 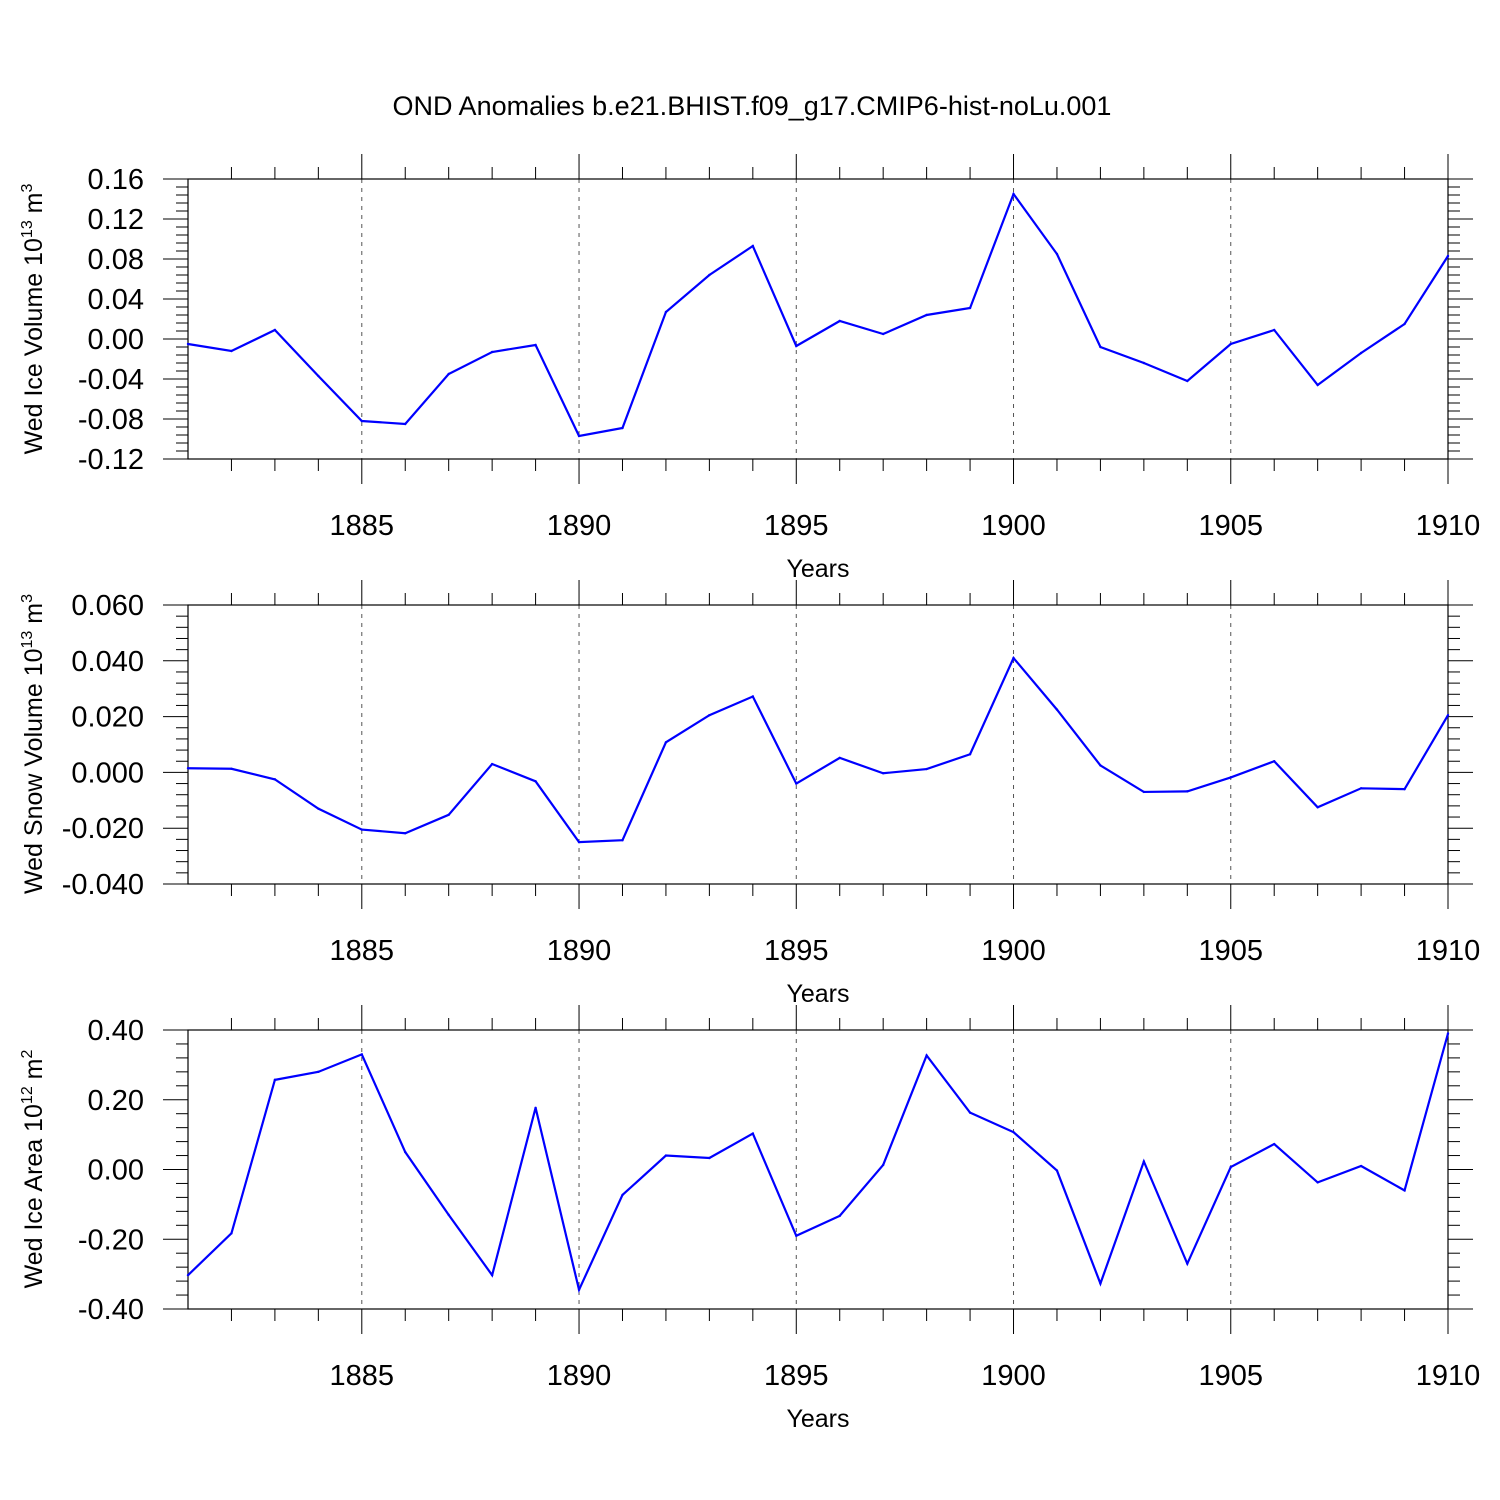 I want to click on y-tick-label: 0.020, so click(x=107, y=718).